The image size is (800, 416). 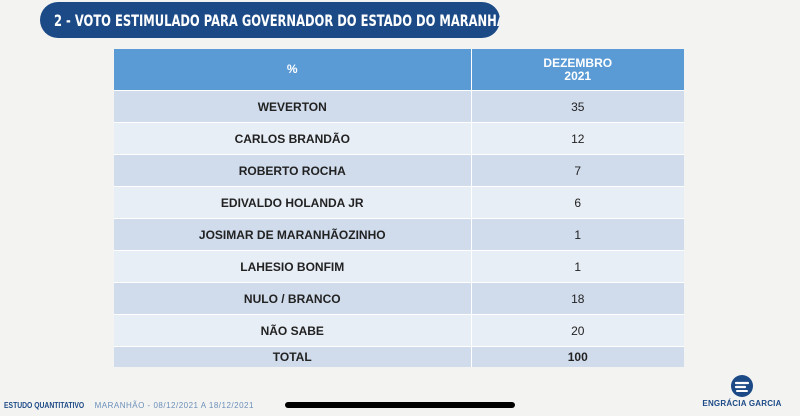 I want to click on total-row: TOTAL 100, so click(x=399, y=356).